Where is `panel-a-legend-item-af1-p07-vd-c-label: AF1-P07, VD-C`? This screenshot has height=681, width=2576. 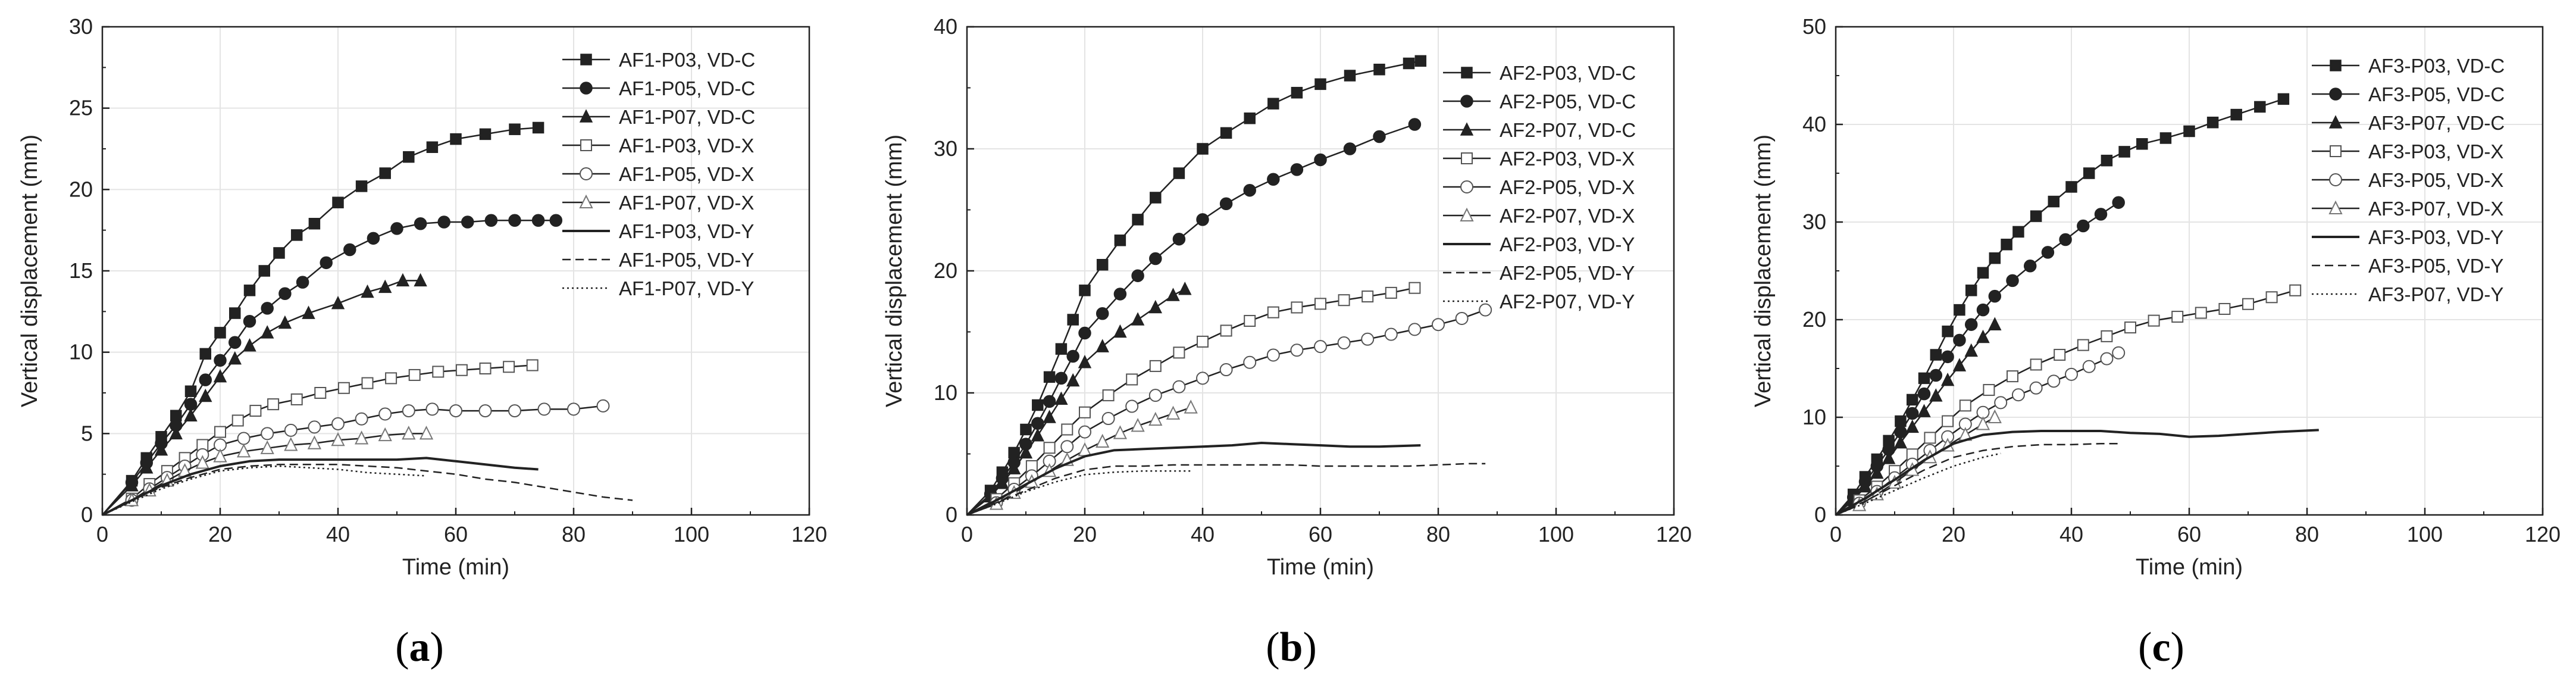 panel-a-legend-item-af1-p07-vd-c-label: AF1-P07, VD-C is located at coordinates (687, 117).